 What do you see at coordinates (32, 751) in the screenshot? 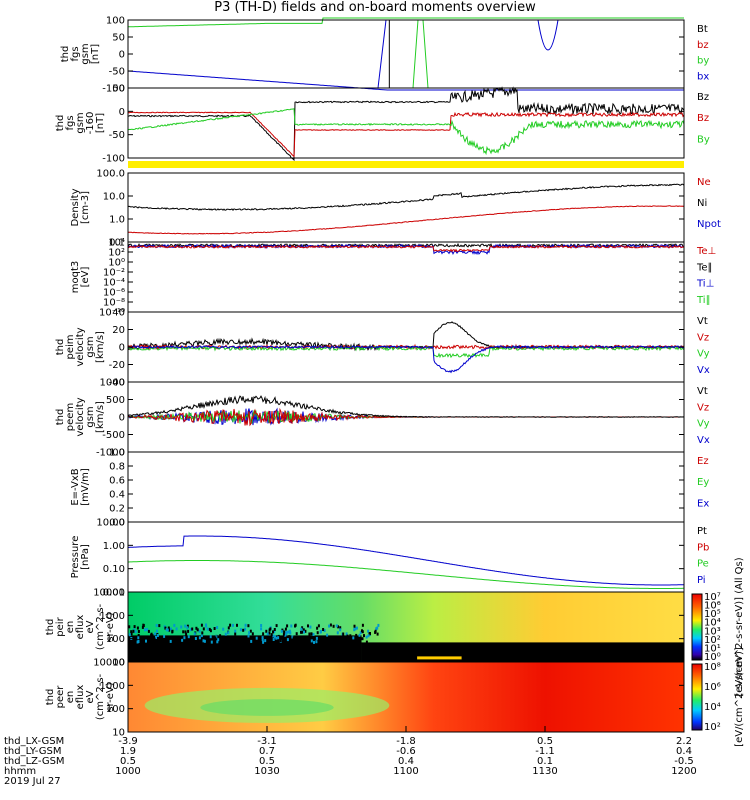
I see `x-row-label: thd_LY-GSM` at bounding box center [32, 751].